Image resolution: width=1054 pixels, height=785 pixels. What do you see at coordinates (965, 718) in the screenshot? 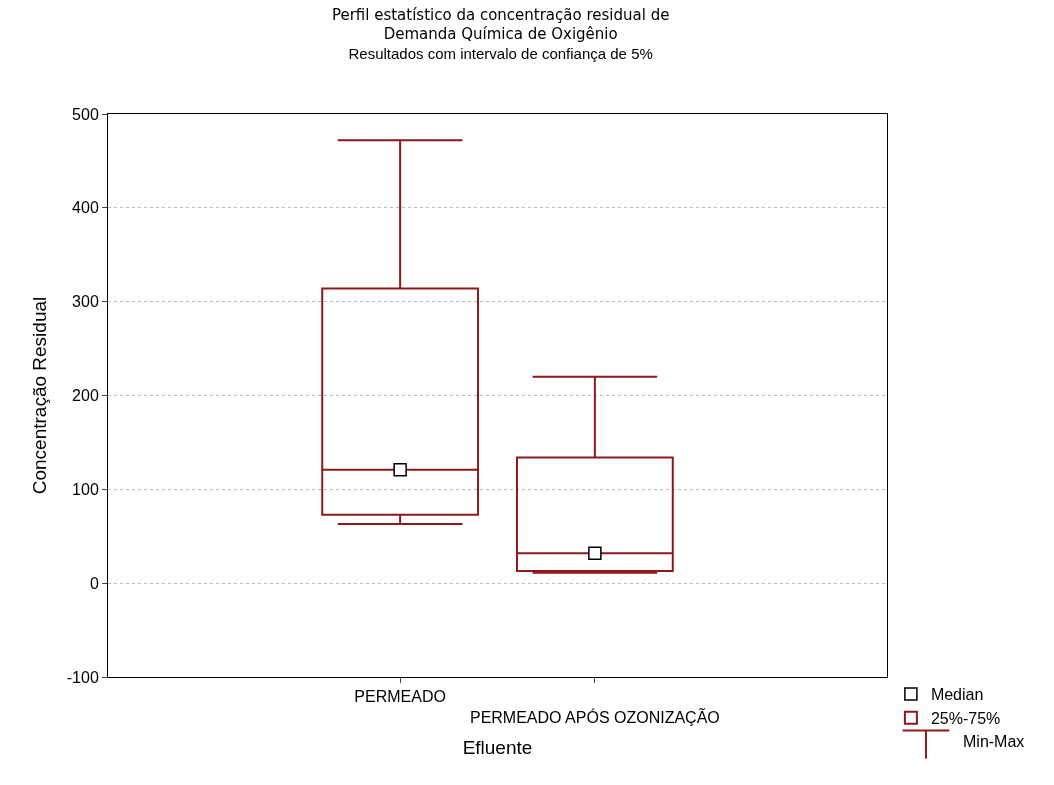
I see `legend-label: 25%-75%` at bounding box center [965, 718].